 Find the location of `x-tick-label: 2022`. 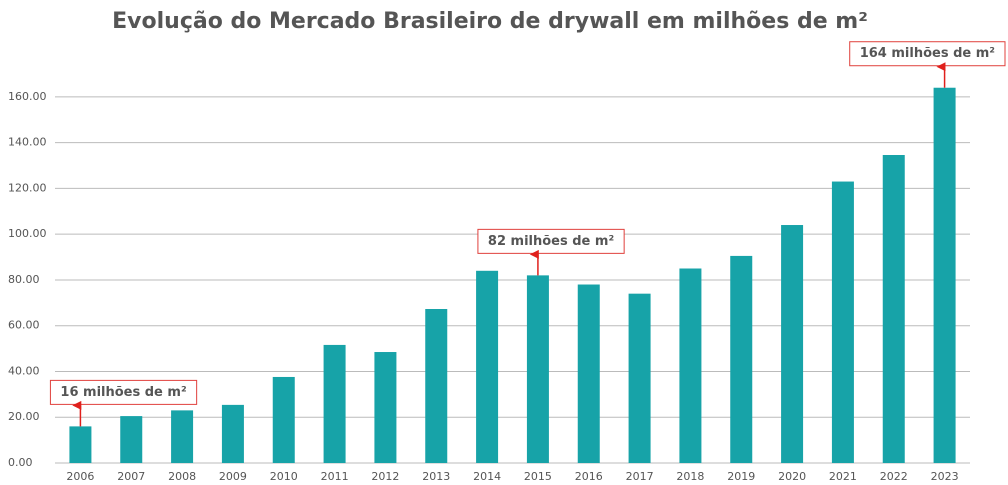

x-tick-label: 2022 is located at coordinates (894, 476).